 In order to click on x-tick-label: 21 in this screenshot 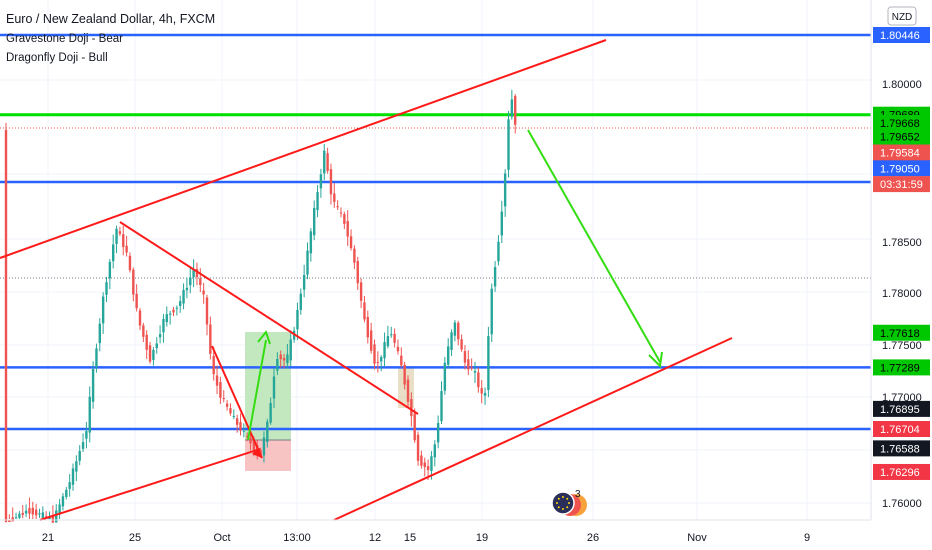, I will do `click(48, 538)`.